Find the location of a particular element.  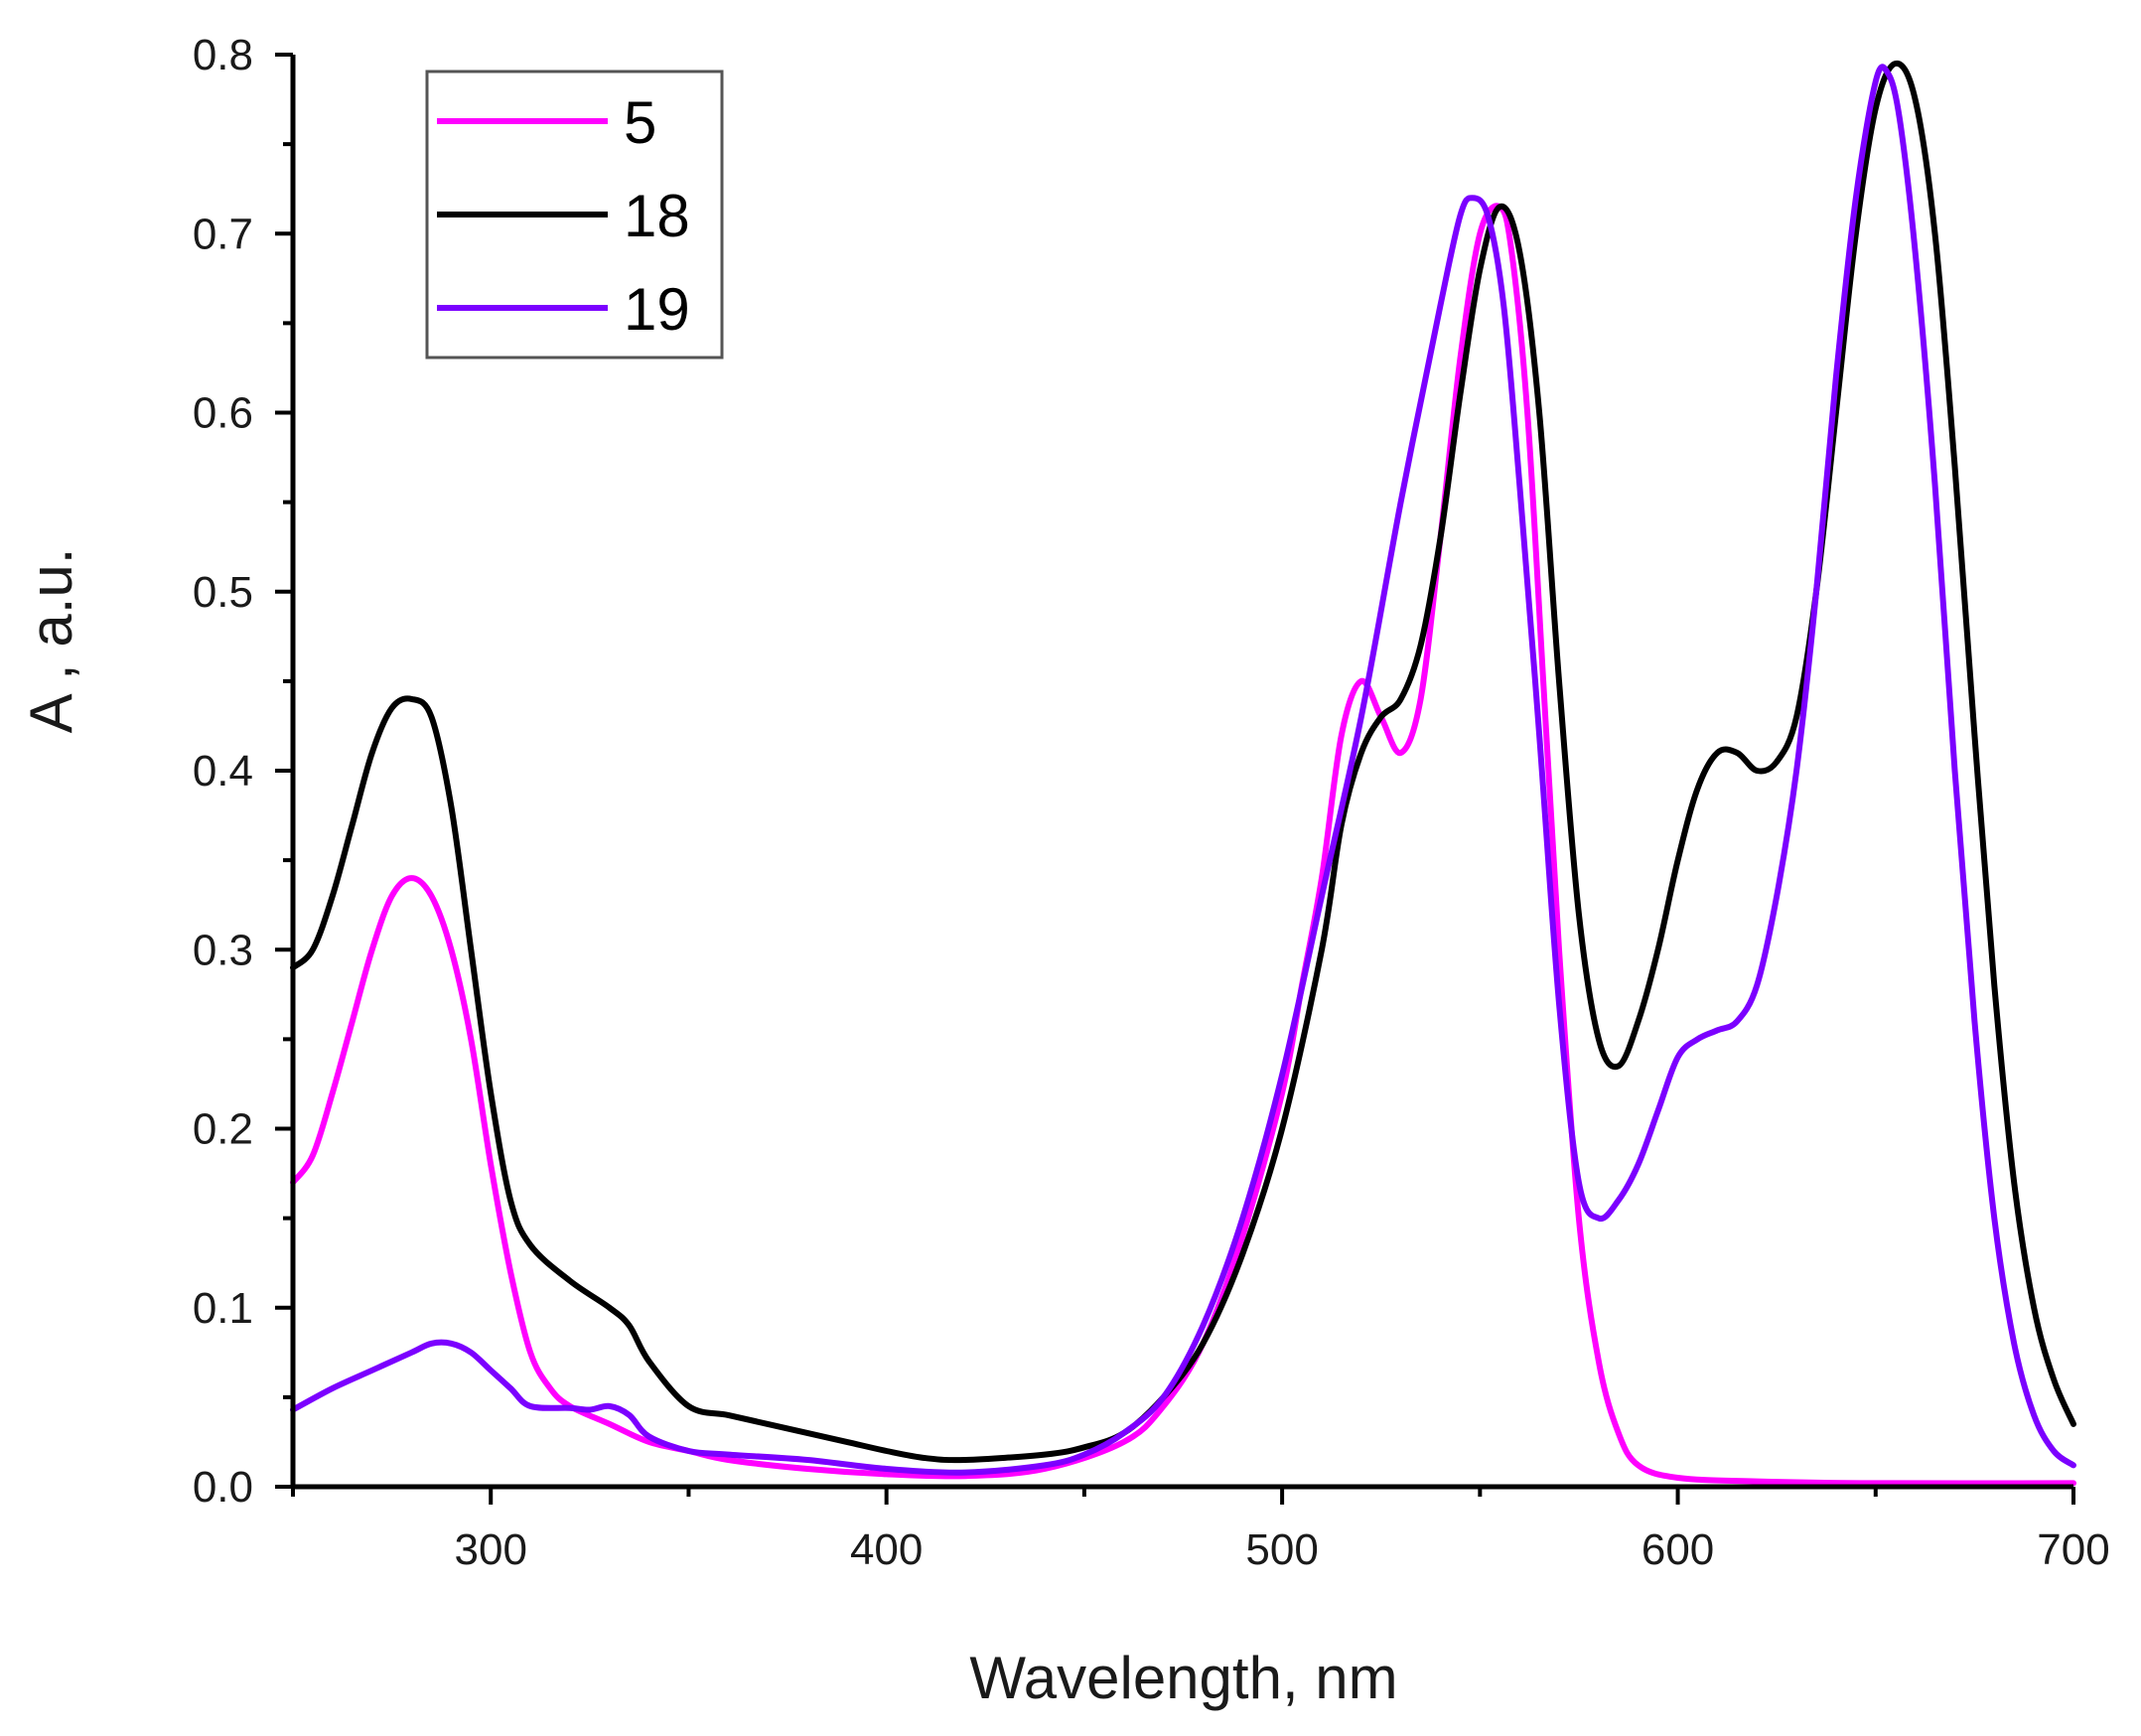

legend-label-19: 19 is located at coordinates (657, 309).